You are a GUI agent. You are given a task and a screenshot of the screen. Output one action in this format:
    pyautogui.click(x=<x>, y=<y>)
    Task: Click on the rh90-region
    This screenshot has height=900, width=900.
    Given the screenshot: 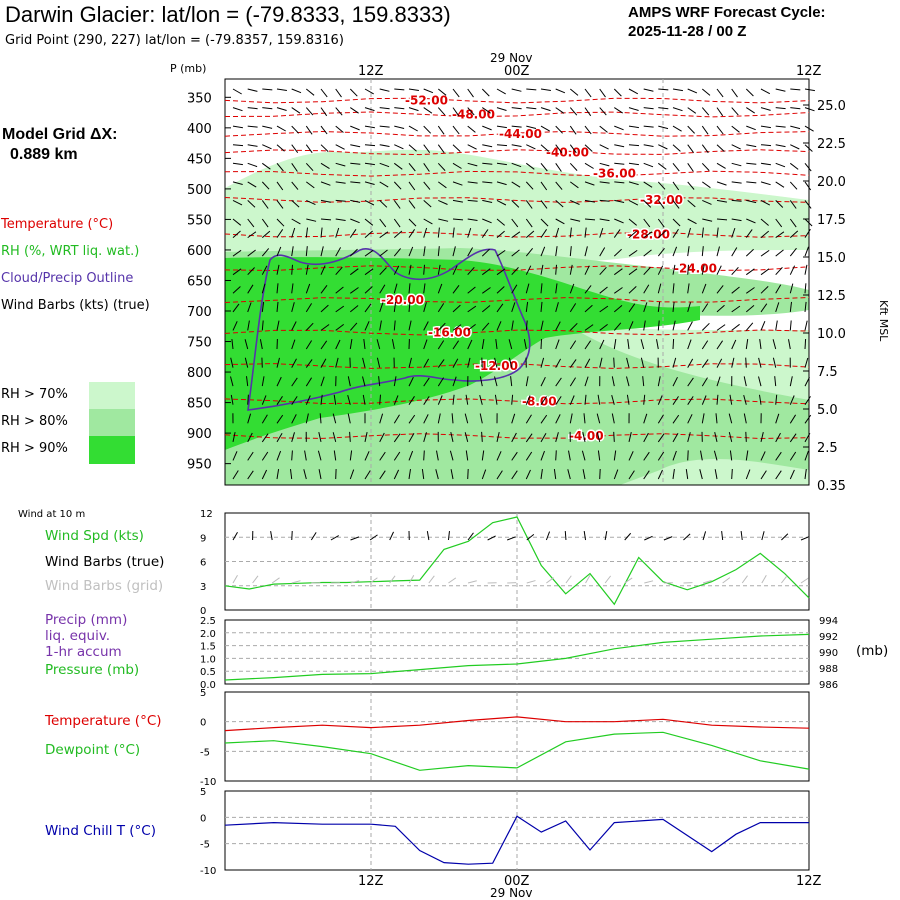 What is the action you would take?
    pyautogui.click(x=462, y=353)
    